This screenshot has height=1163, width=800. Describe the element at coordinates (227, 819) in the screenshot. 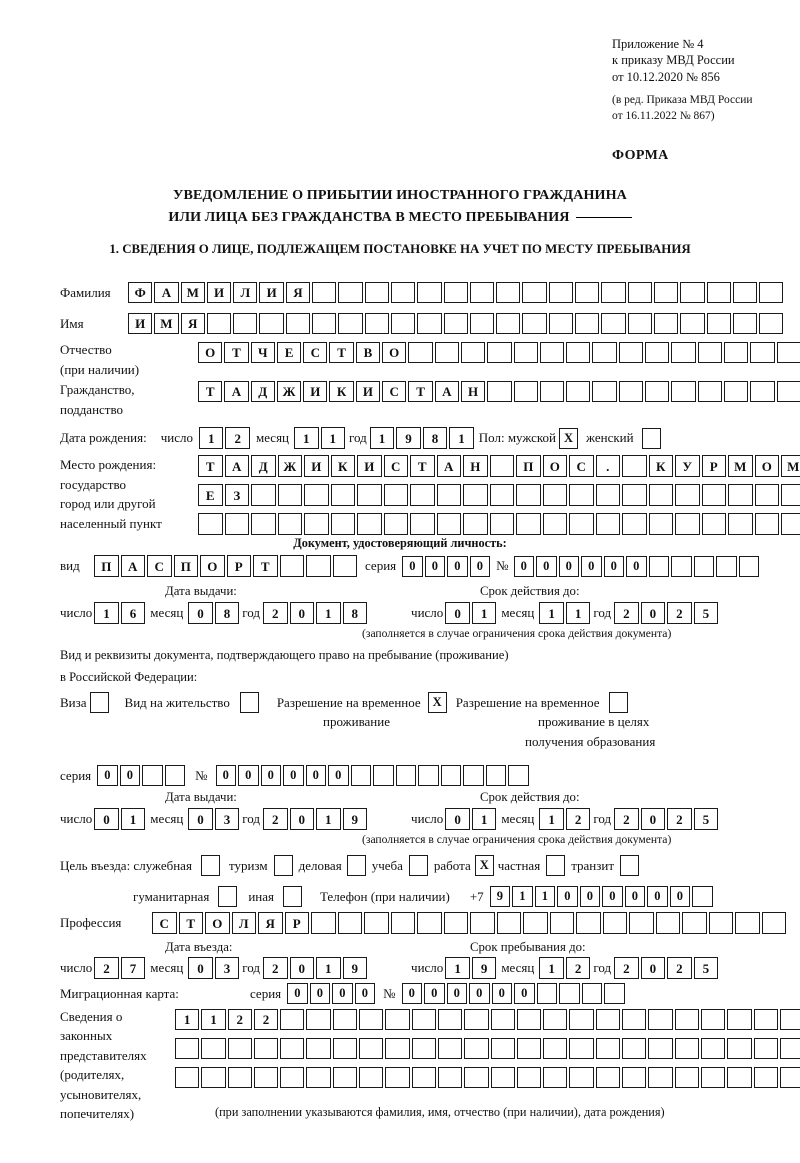

I see `char-cell: 3` at that location.